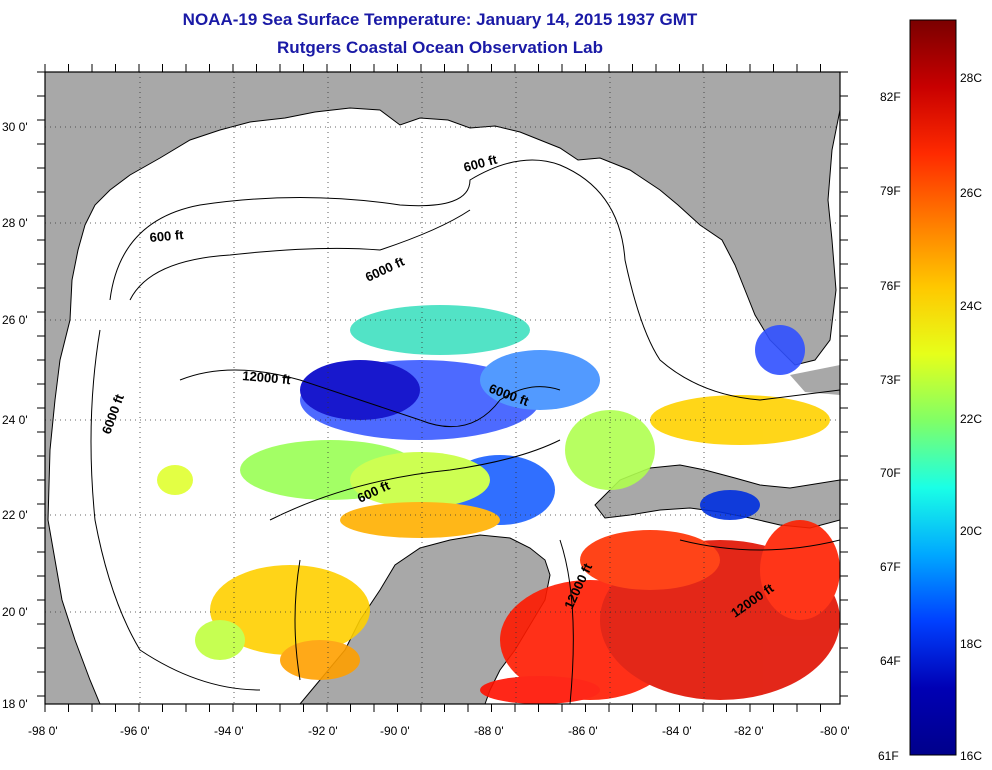 Image resolution: width=992 pixels, height=770 pixels. What do you see at coordinates (971, 78) in the screenshot?
I see `colorbar-label-c: 28C` at bounding box center [971, 78].